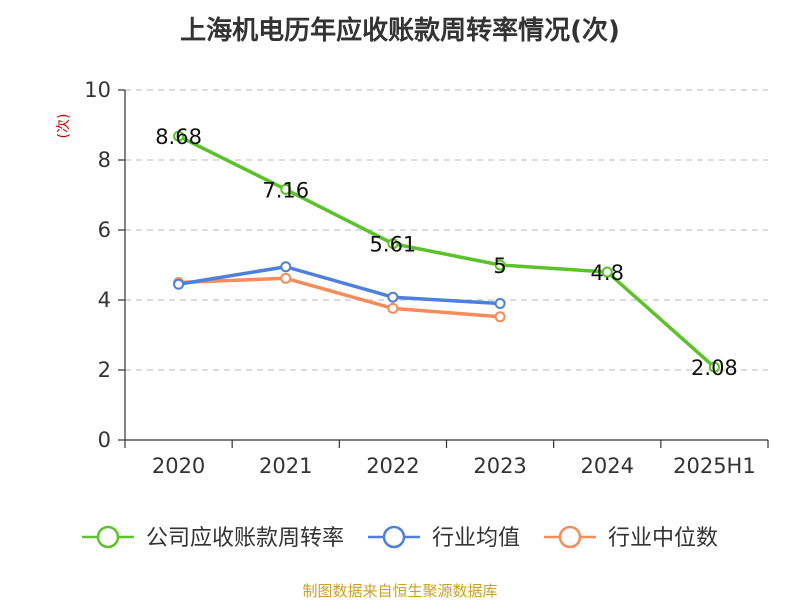  Describe the element at coordinates (179, 284) in the screenshot. I see `series-1-point-2020` at that location.